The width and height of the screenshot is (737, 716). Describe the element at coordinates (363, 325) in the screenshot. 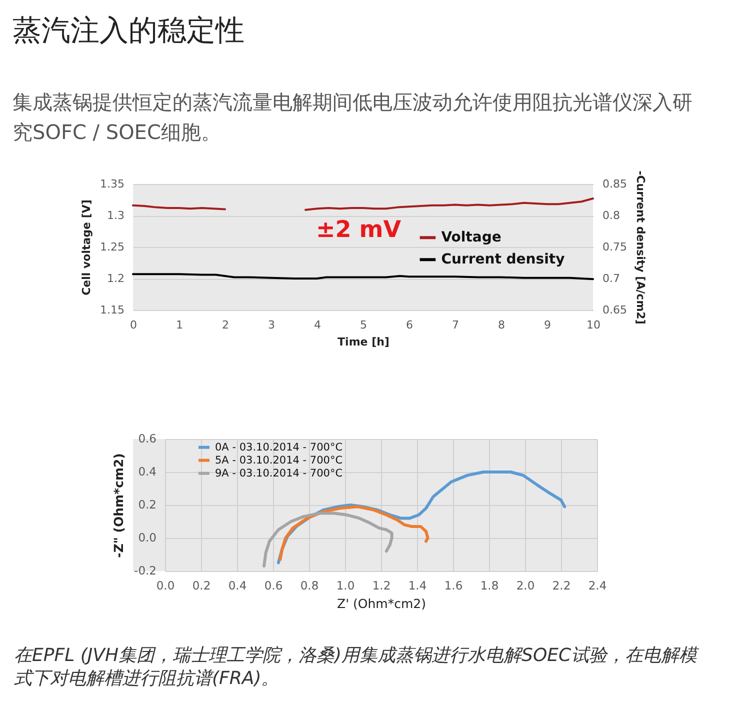

I see `x-tick-label: 5` at that location.